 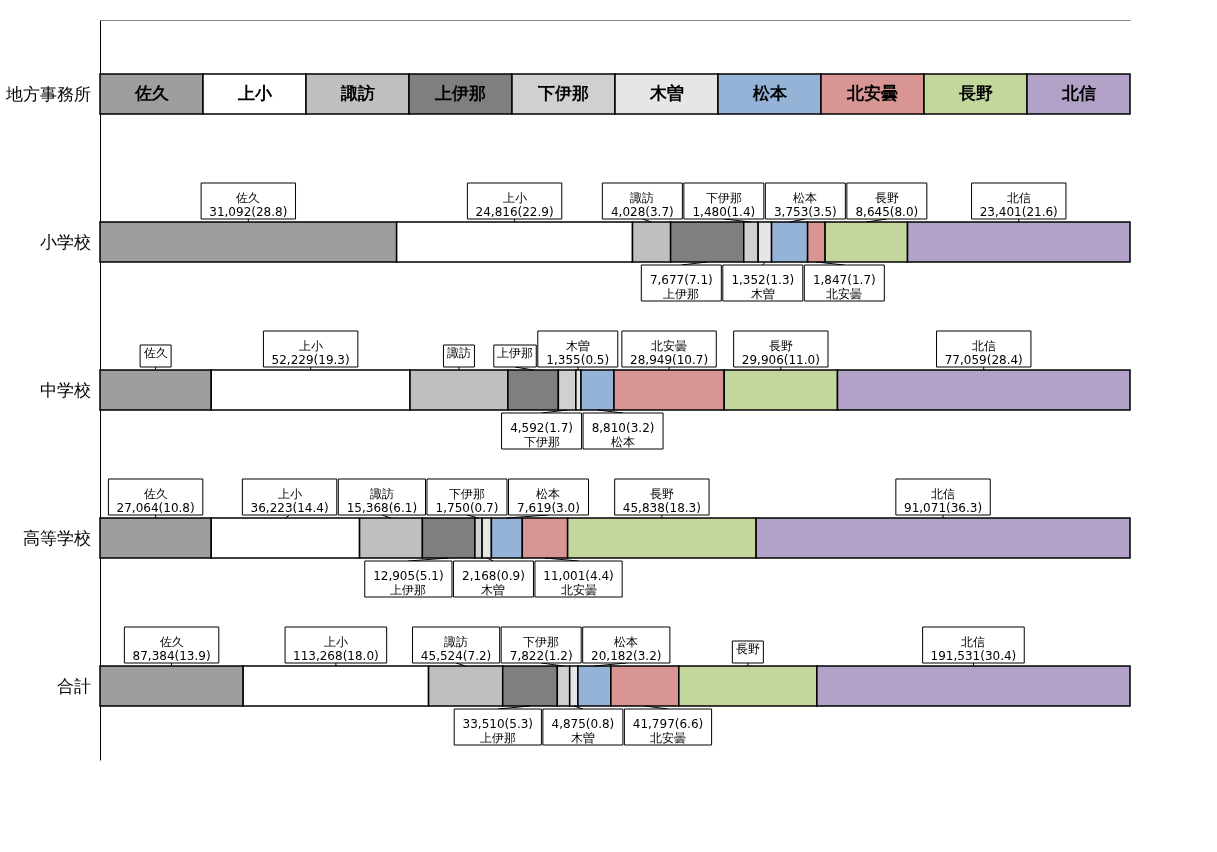 What do you see at coordinates (669, 346) in the screenshot?
I see `series-label: 北安曇` at bounding box center [669, 346].